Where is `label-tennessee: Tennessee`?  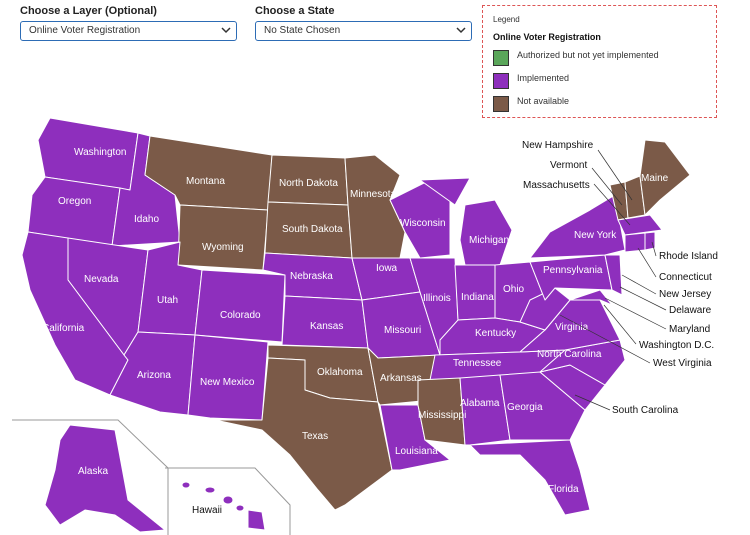
label-tennessee: Tennessee is located at coordinates (477, 363).